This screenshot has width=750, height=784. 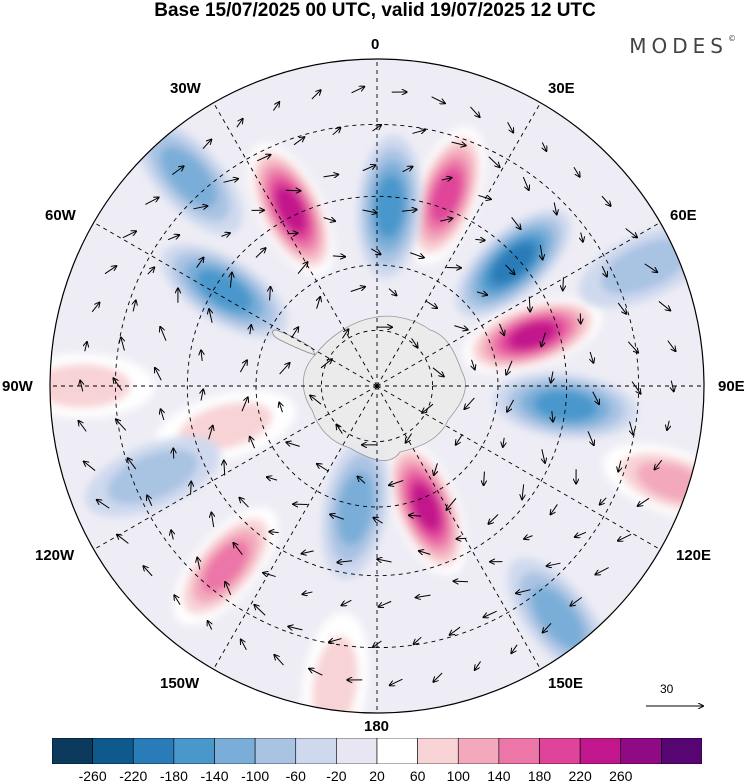 What do you see at coordinates (683, 215) in the screenshot?
I see `lon-label-60e: 60E` at bounding box center [683, 215].